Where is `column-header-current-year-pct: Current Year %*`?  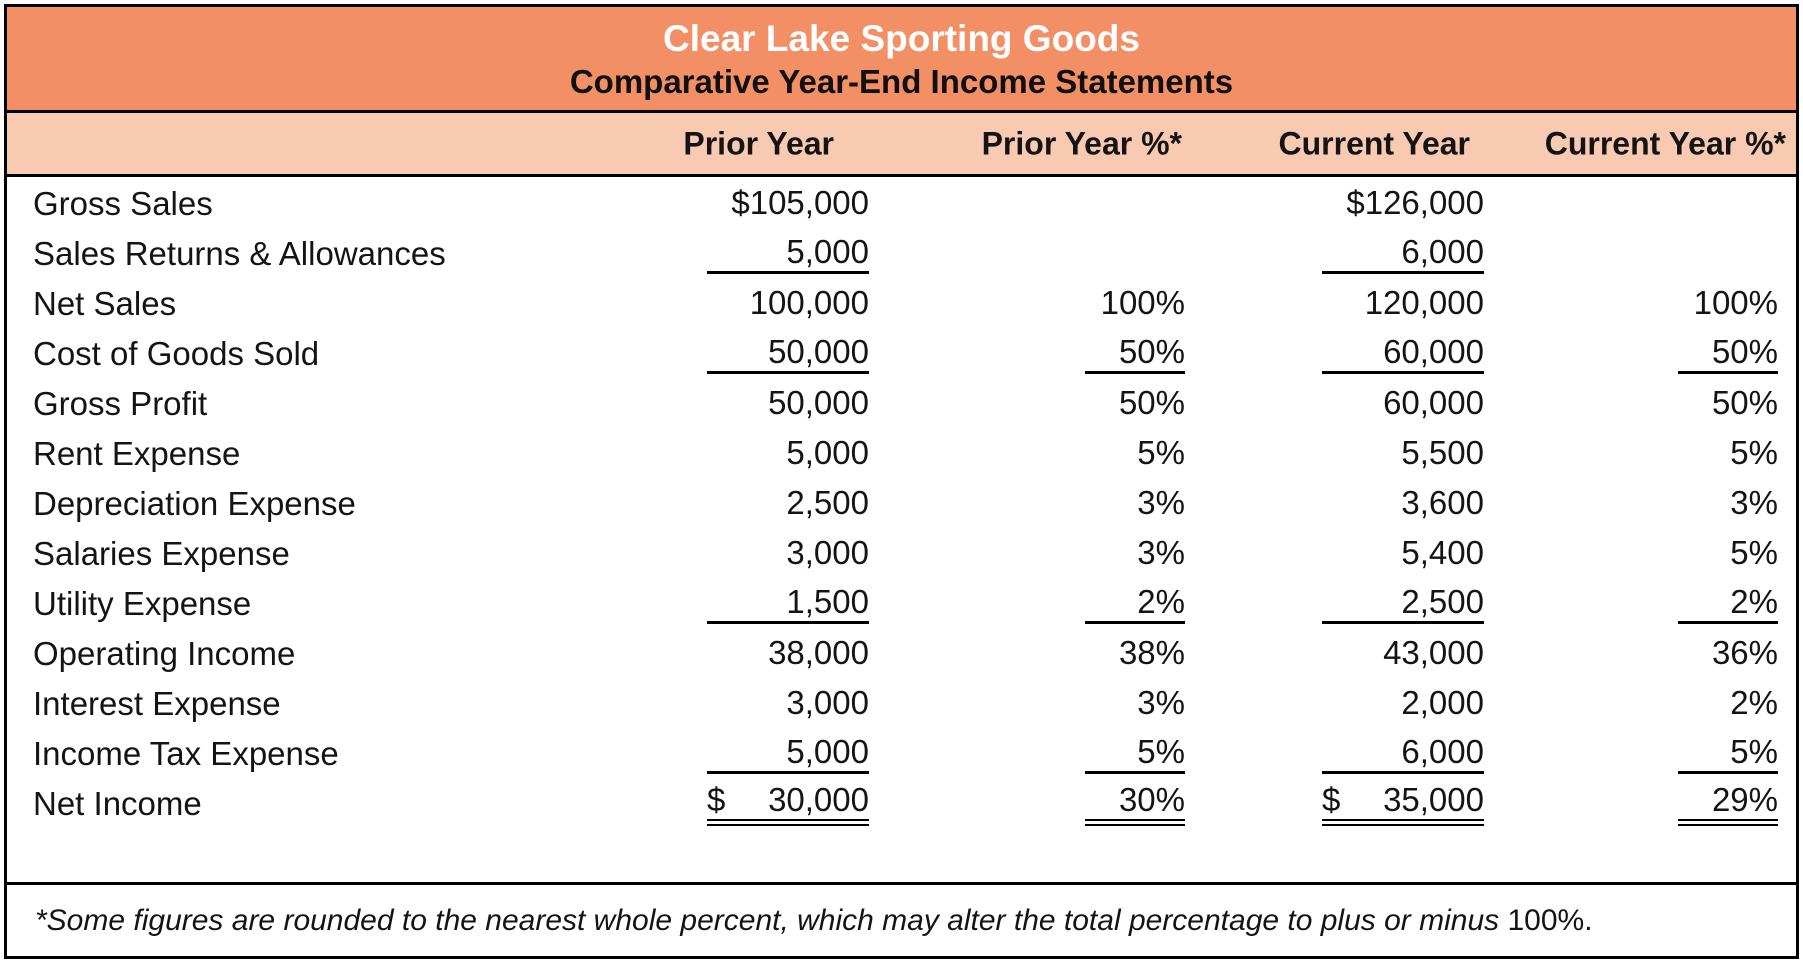 column-header-current-year-pct: Current Year %* is located at coordinates (1665, 143).